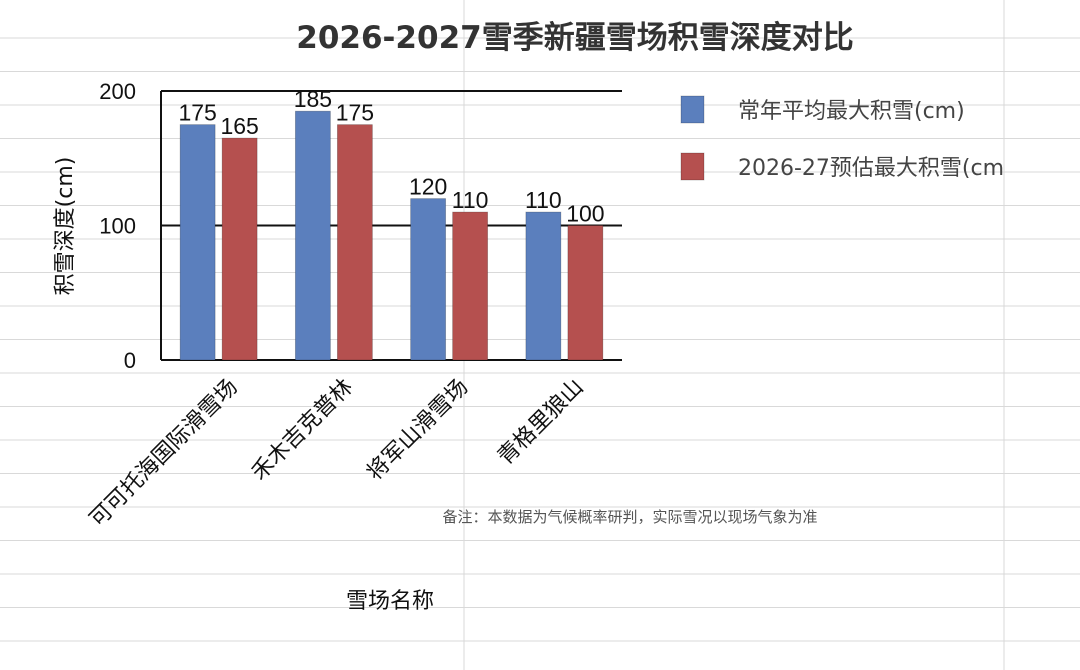 This screenshot has height=670, width=1080. I want to click on x-axis-title: 雪场名称, so click(390, 601).